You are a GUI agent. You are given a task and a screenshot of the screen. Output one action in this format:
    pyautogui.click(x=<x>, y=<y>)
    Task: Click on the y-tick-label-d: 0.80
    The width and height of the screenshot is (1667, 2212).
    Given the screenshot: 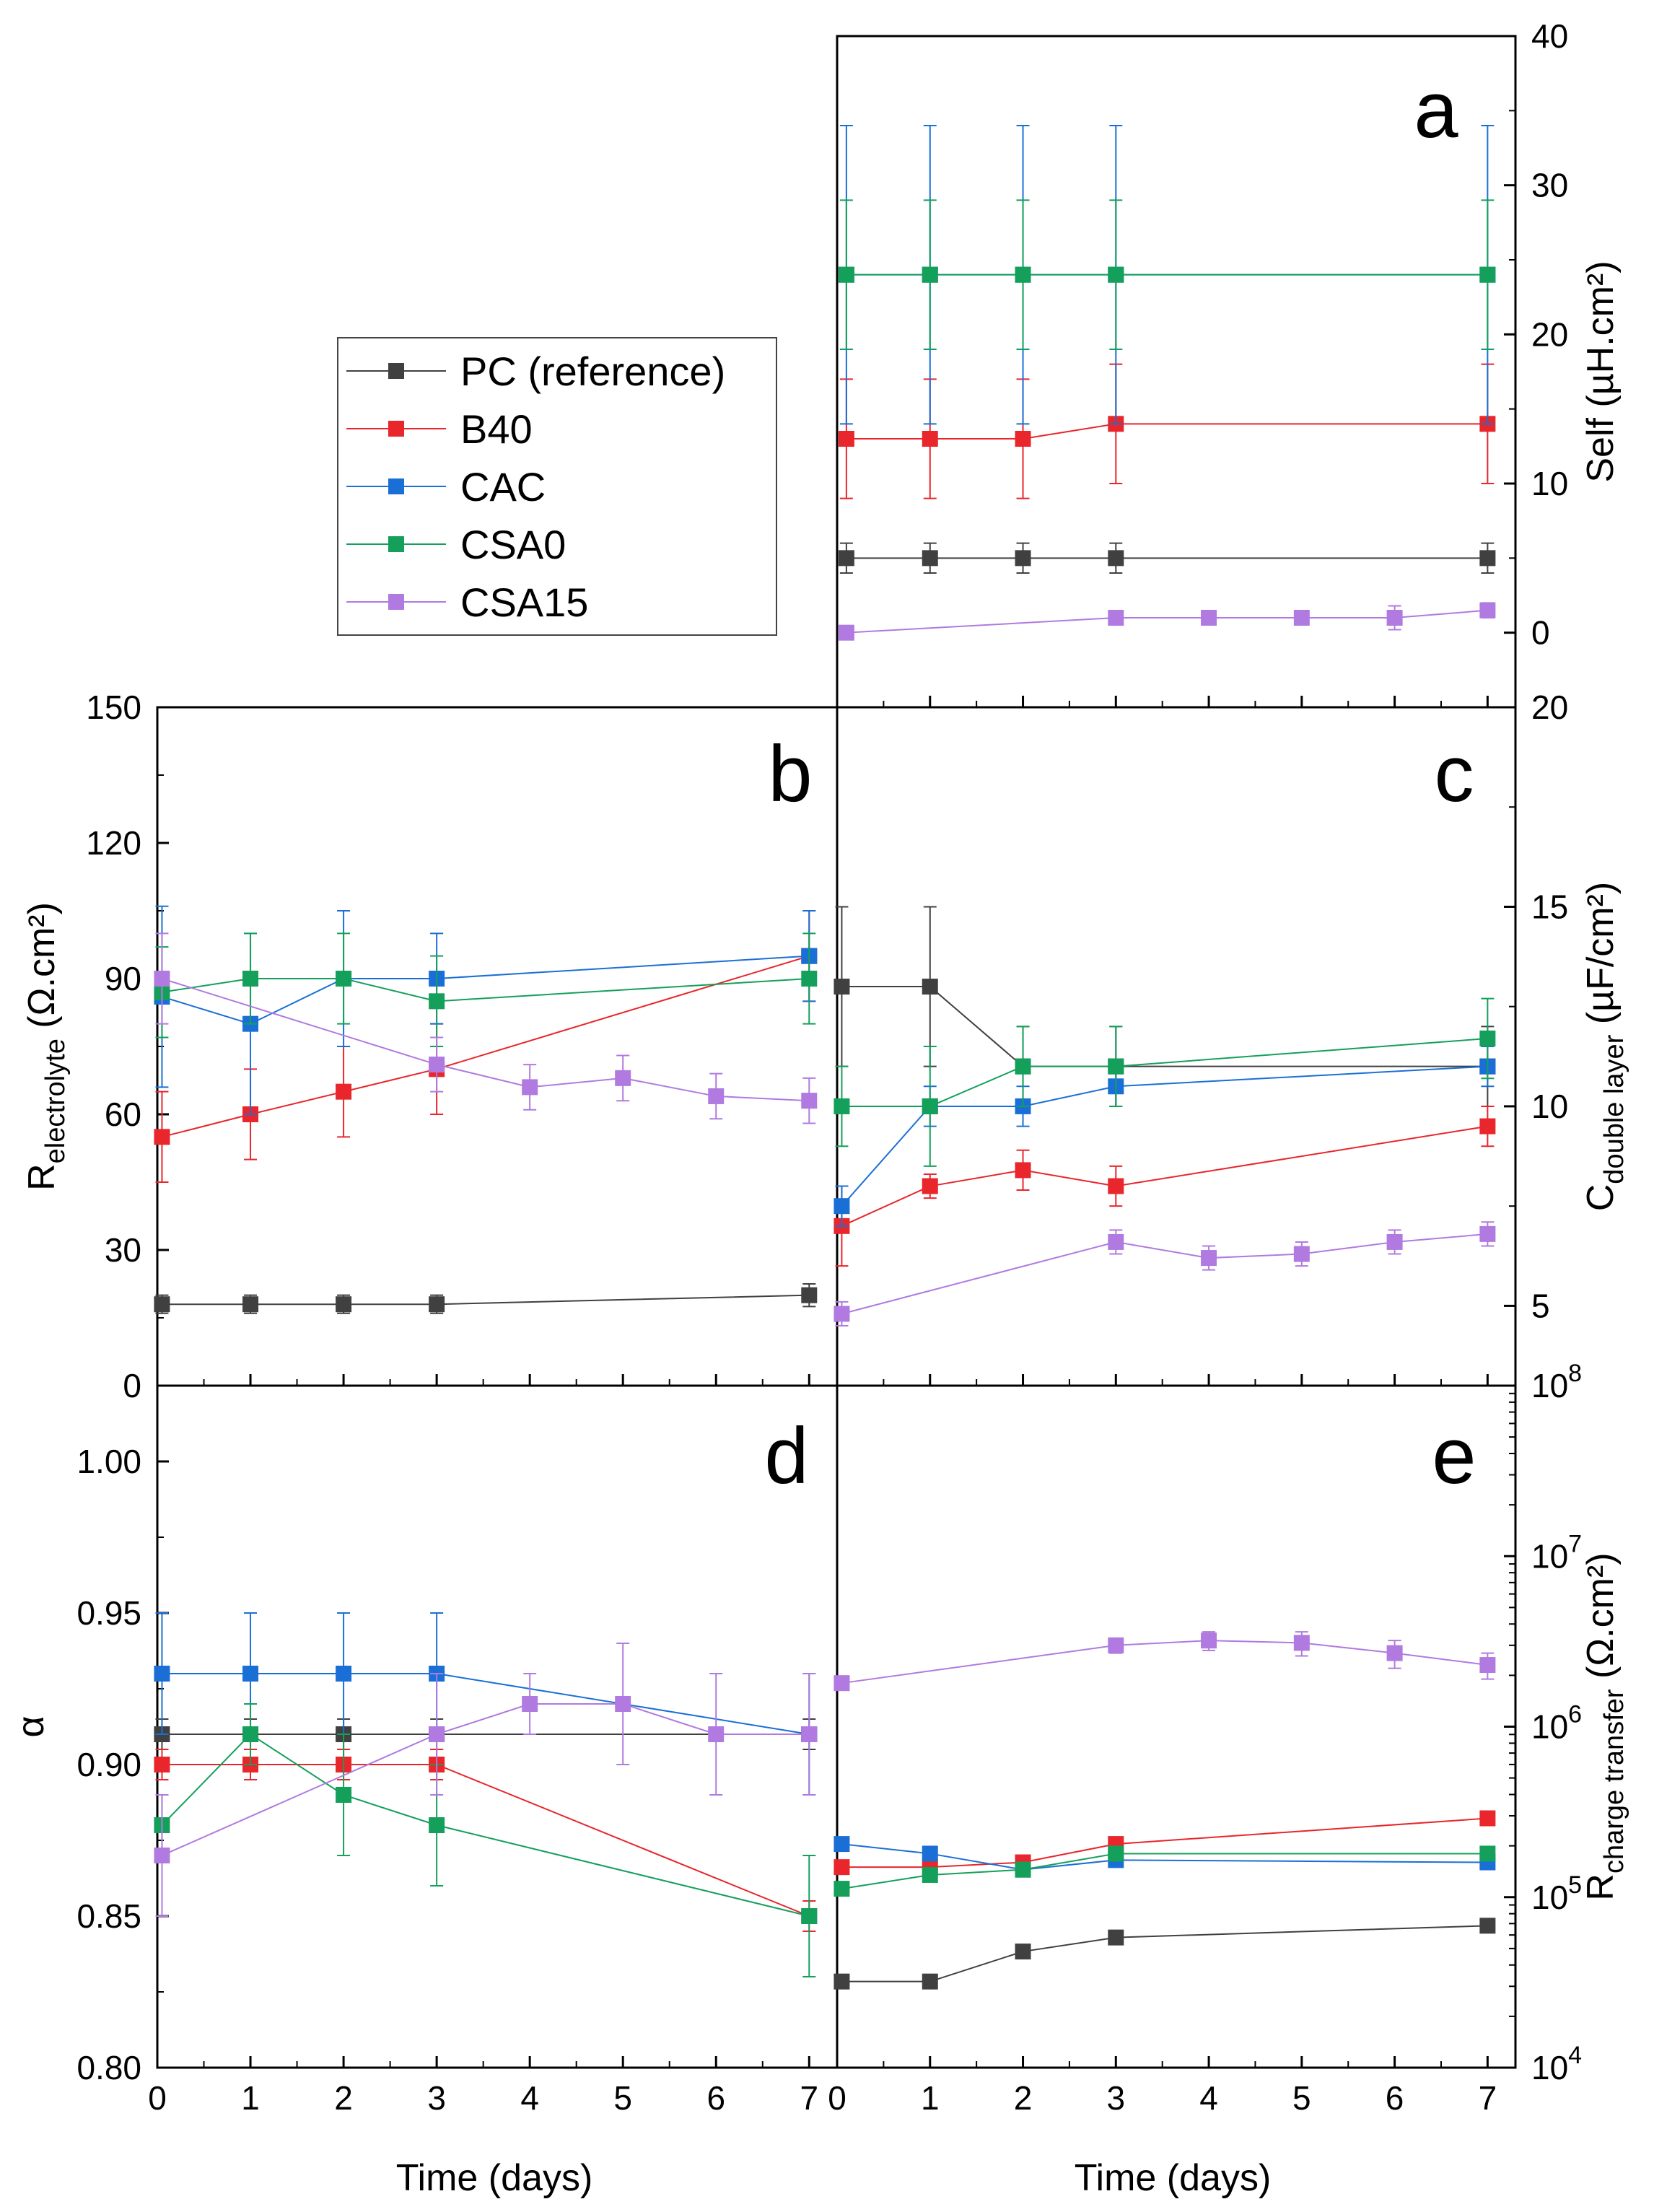 What is the action you would take?
    pyautogui.click(x=108, y=2067)
    